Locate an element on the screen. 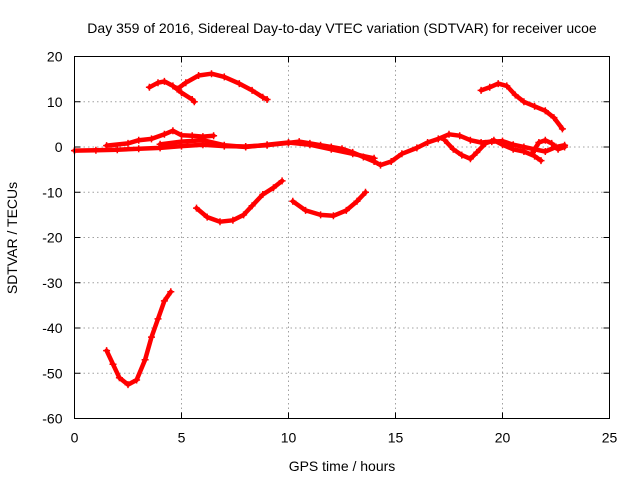  series-band-upper is located at coordinates (160, 138).